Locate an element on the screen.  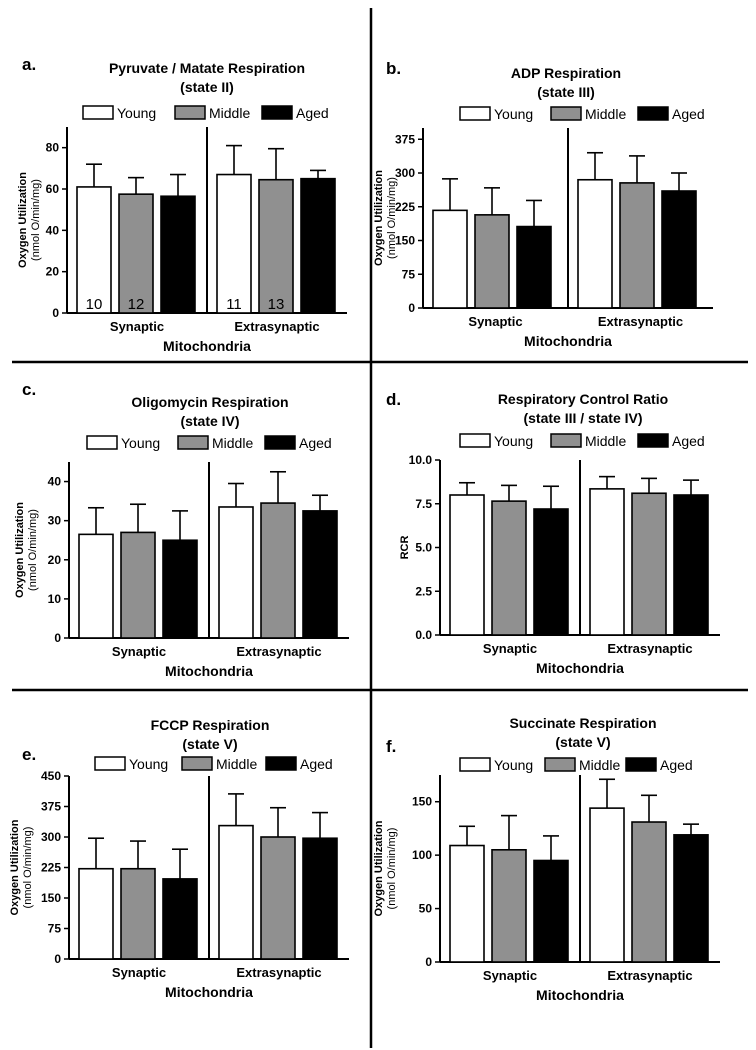
chart-title: Pyruvate / Matate Respiration is located at coordinates (207, 68).